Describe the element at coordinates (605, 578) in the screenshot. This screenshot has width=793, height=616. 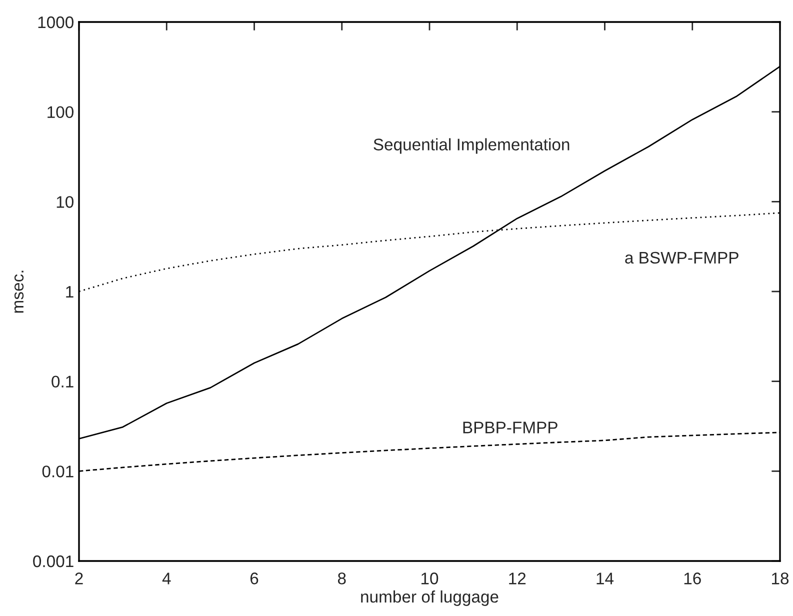
I see `x-tick-label: 14` at that location.